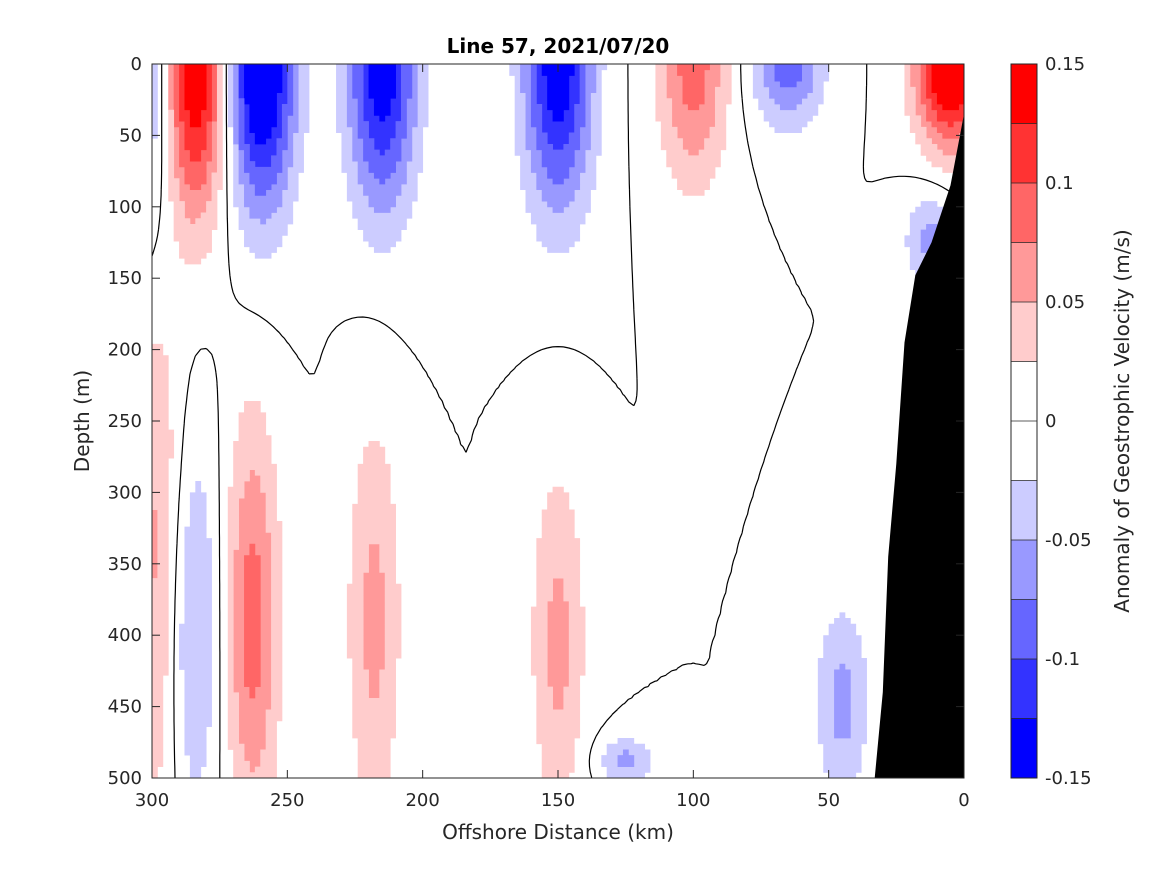  I want to click on colorbar-label: Anomaly of Geostrophic Velocity (m/s), so click(1122, 420).